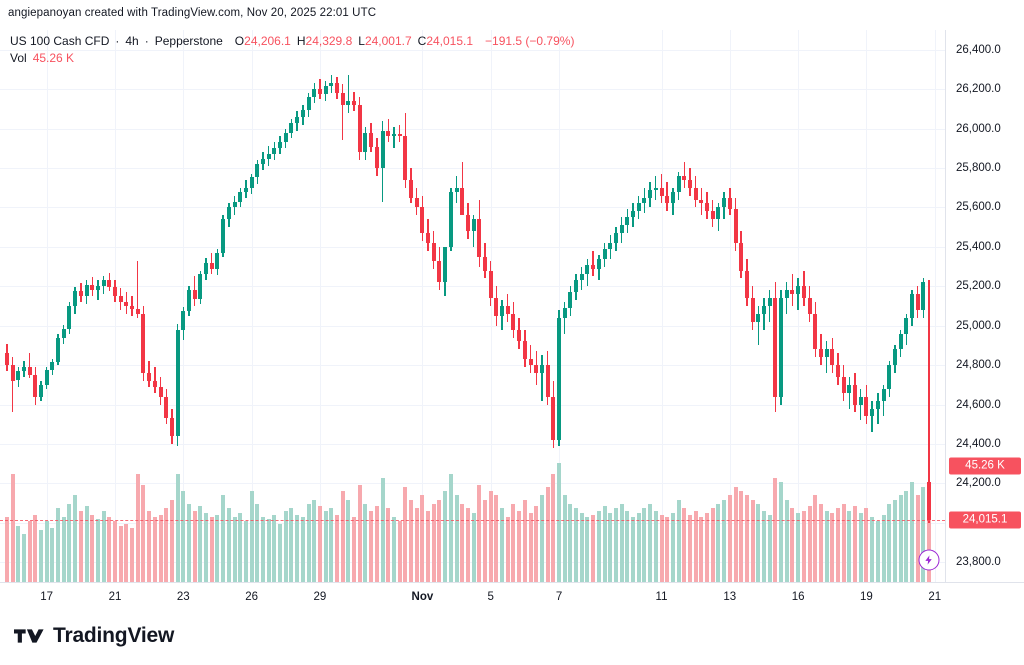 The image size is (1024, 665). What do you see at coordinates (978, 207) in the screenshot?
I see `price-axis-tick: 25,600.0` at bounding box center [978, 207].